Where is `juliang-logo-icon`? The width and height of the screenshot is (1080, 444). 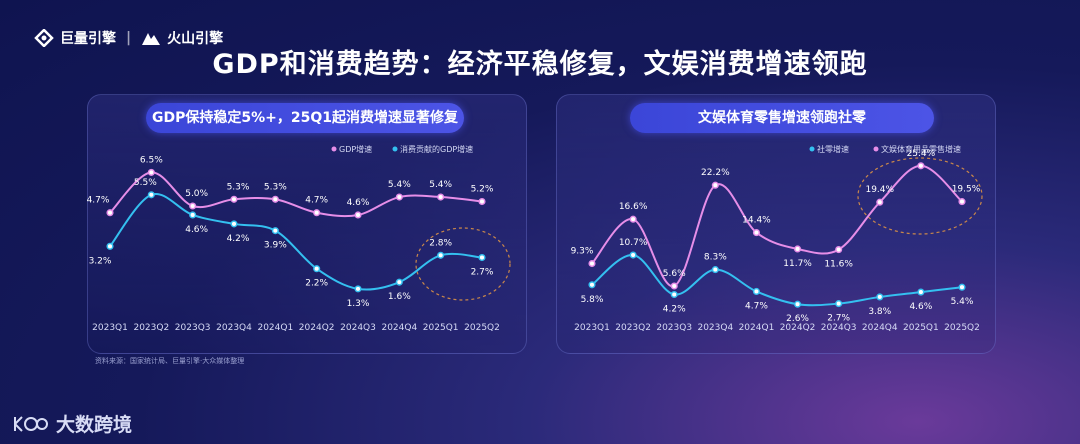
juliang-logo-icon is located at coordinates (44, 38).